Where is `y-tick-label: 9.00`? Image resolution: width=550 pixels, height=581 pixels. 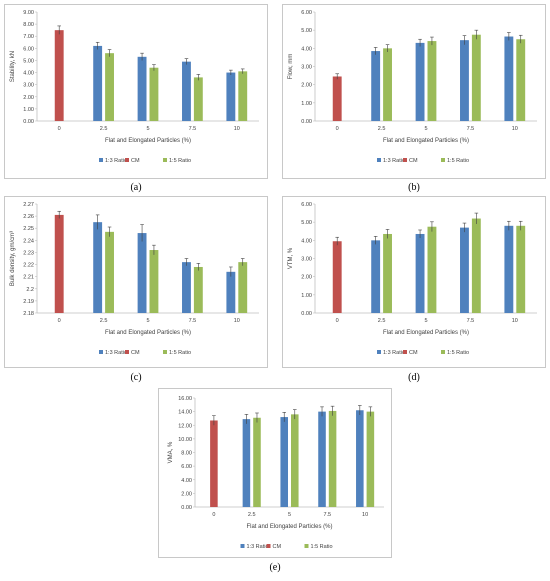
y-tick-label: 9.00 is located at coordinates (28, 13).